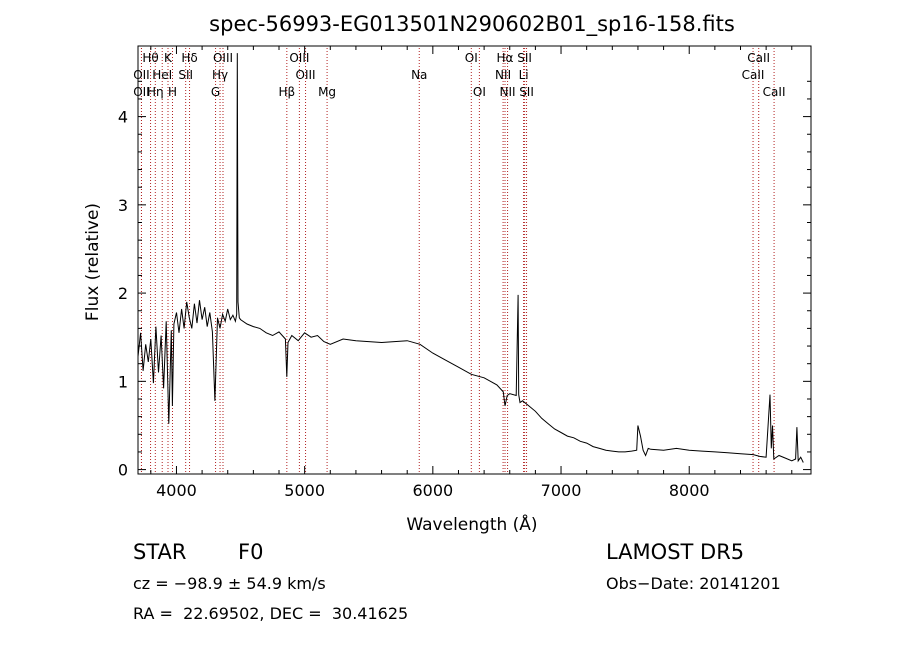  I want to click on y-tick-label: 0, so click(123, 470).